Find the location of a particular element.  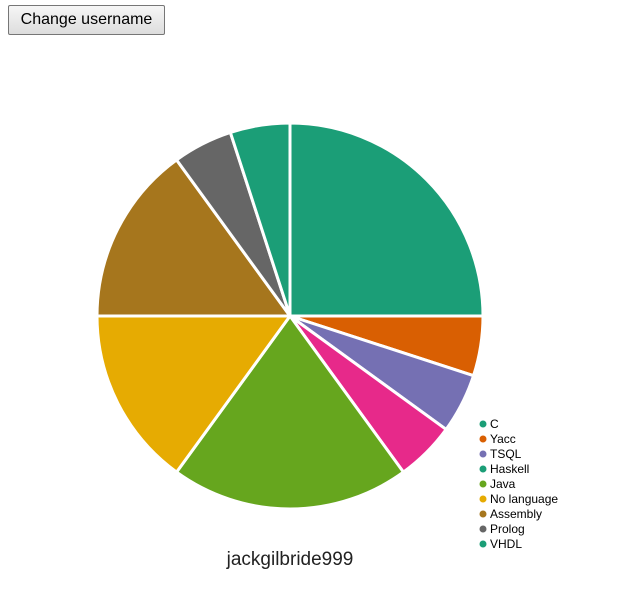

legend-item: No language is located at coordinates (518, 499).